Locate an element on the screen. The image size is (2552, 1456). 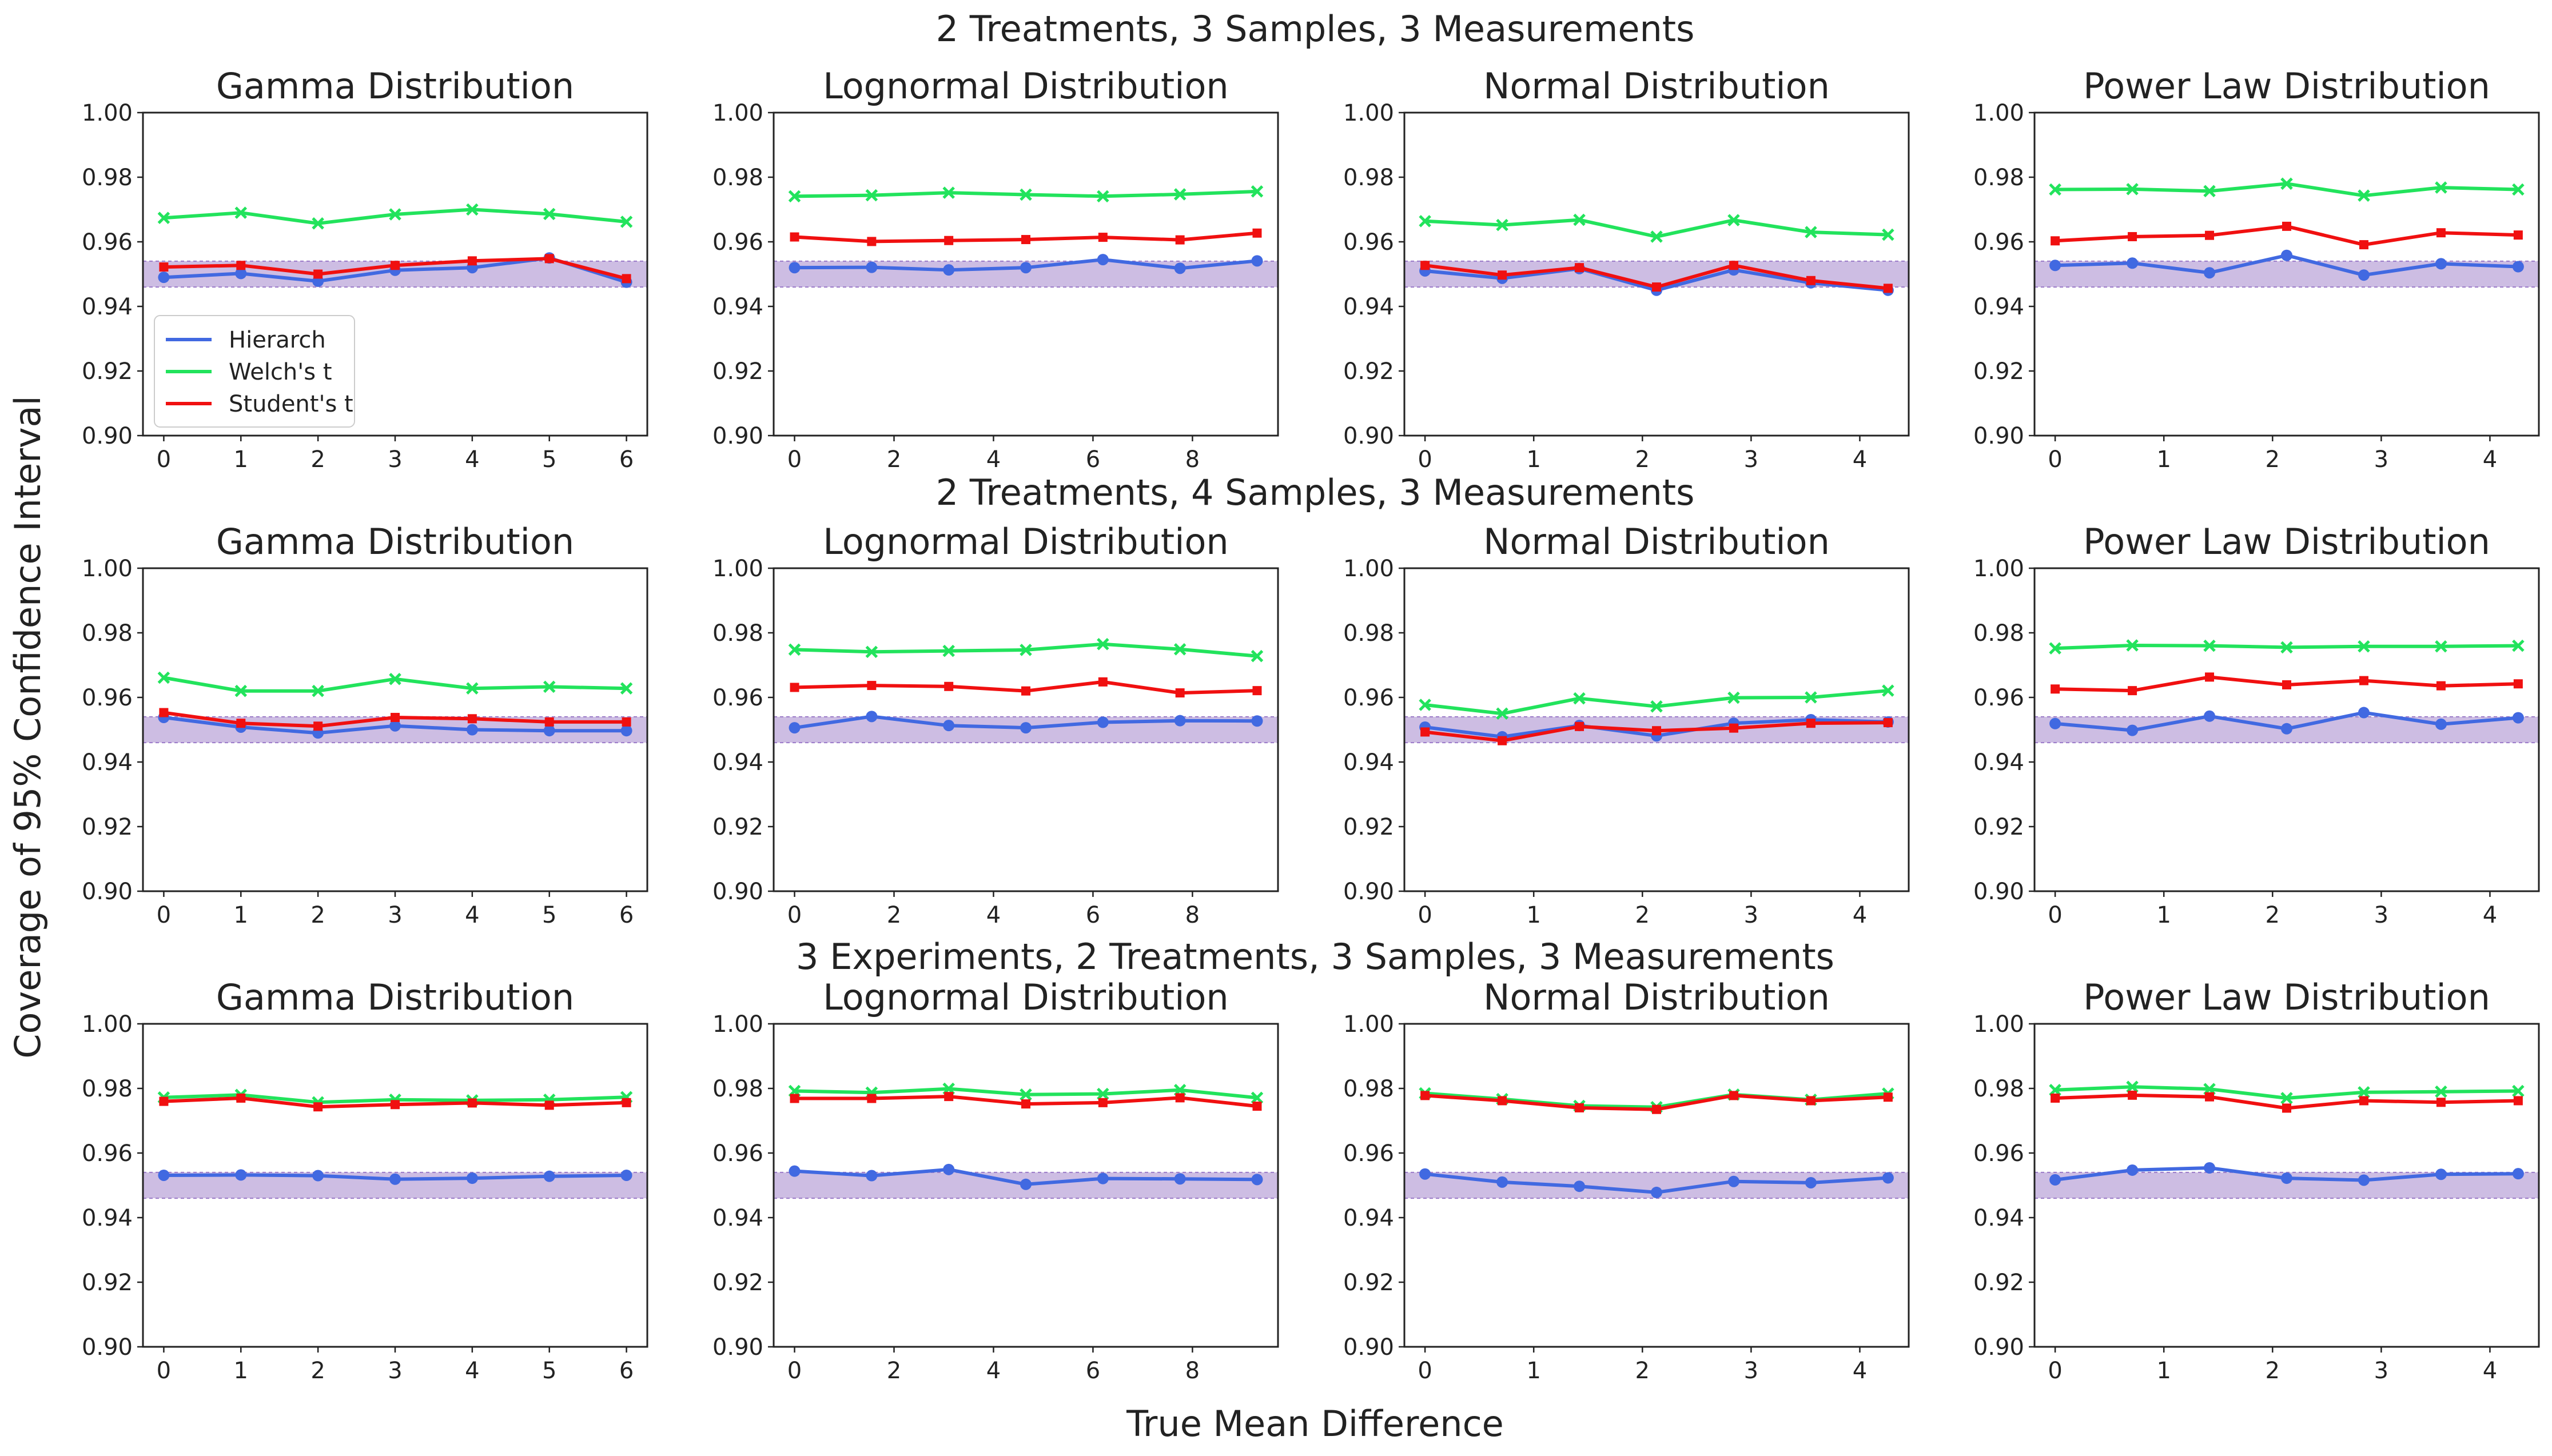
y-tick-label: 0.98 is located at coordinates (1368, 1089).